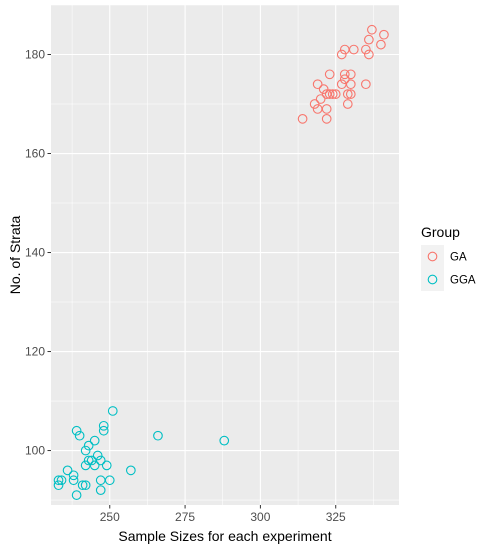 The width and height of the screenshot is (488, 550). Describe the element at coordinates (260, 517) in the screenshot. I see `x-tick-label: 300` at that location.